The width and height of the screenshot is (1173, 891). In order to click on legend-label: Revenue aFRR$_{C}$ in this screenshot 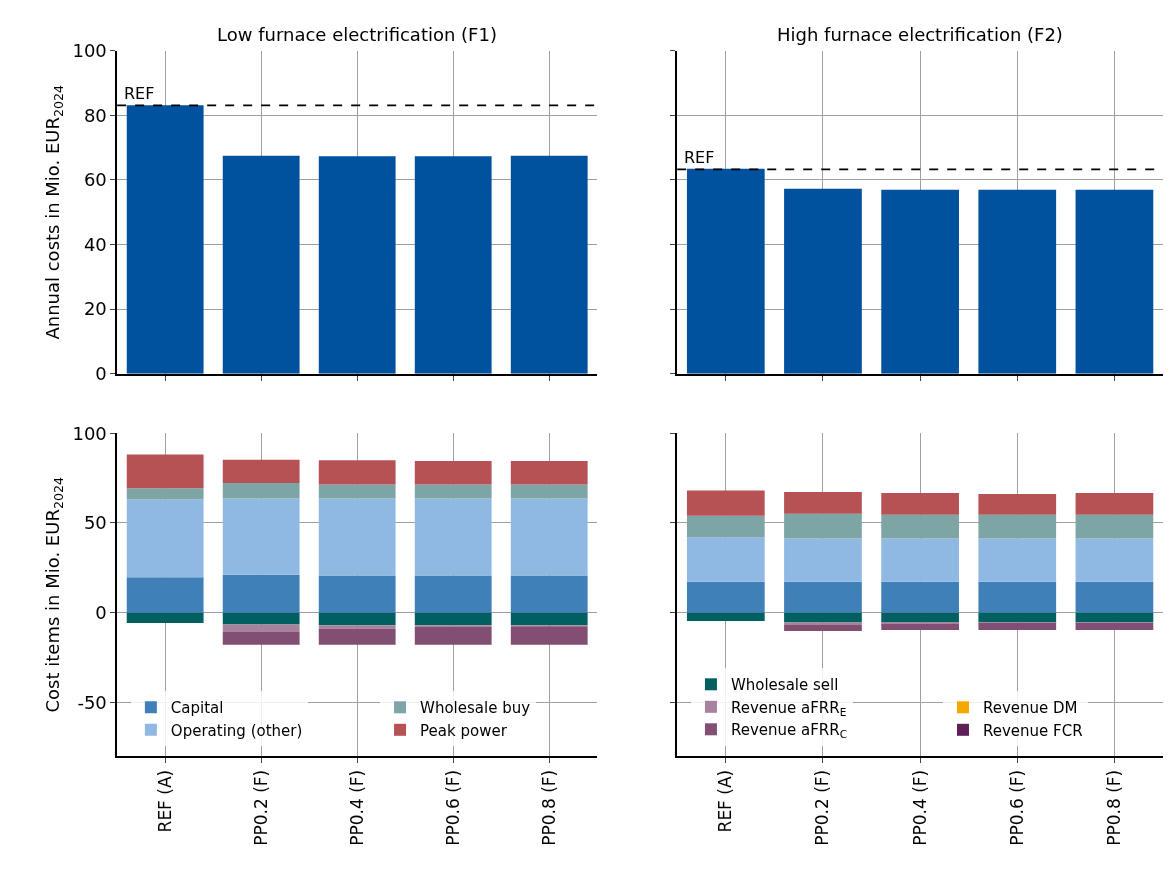, I will do `click(789, 731)`.